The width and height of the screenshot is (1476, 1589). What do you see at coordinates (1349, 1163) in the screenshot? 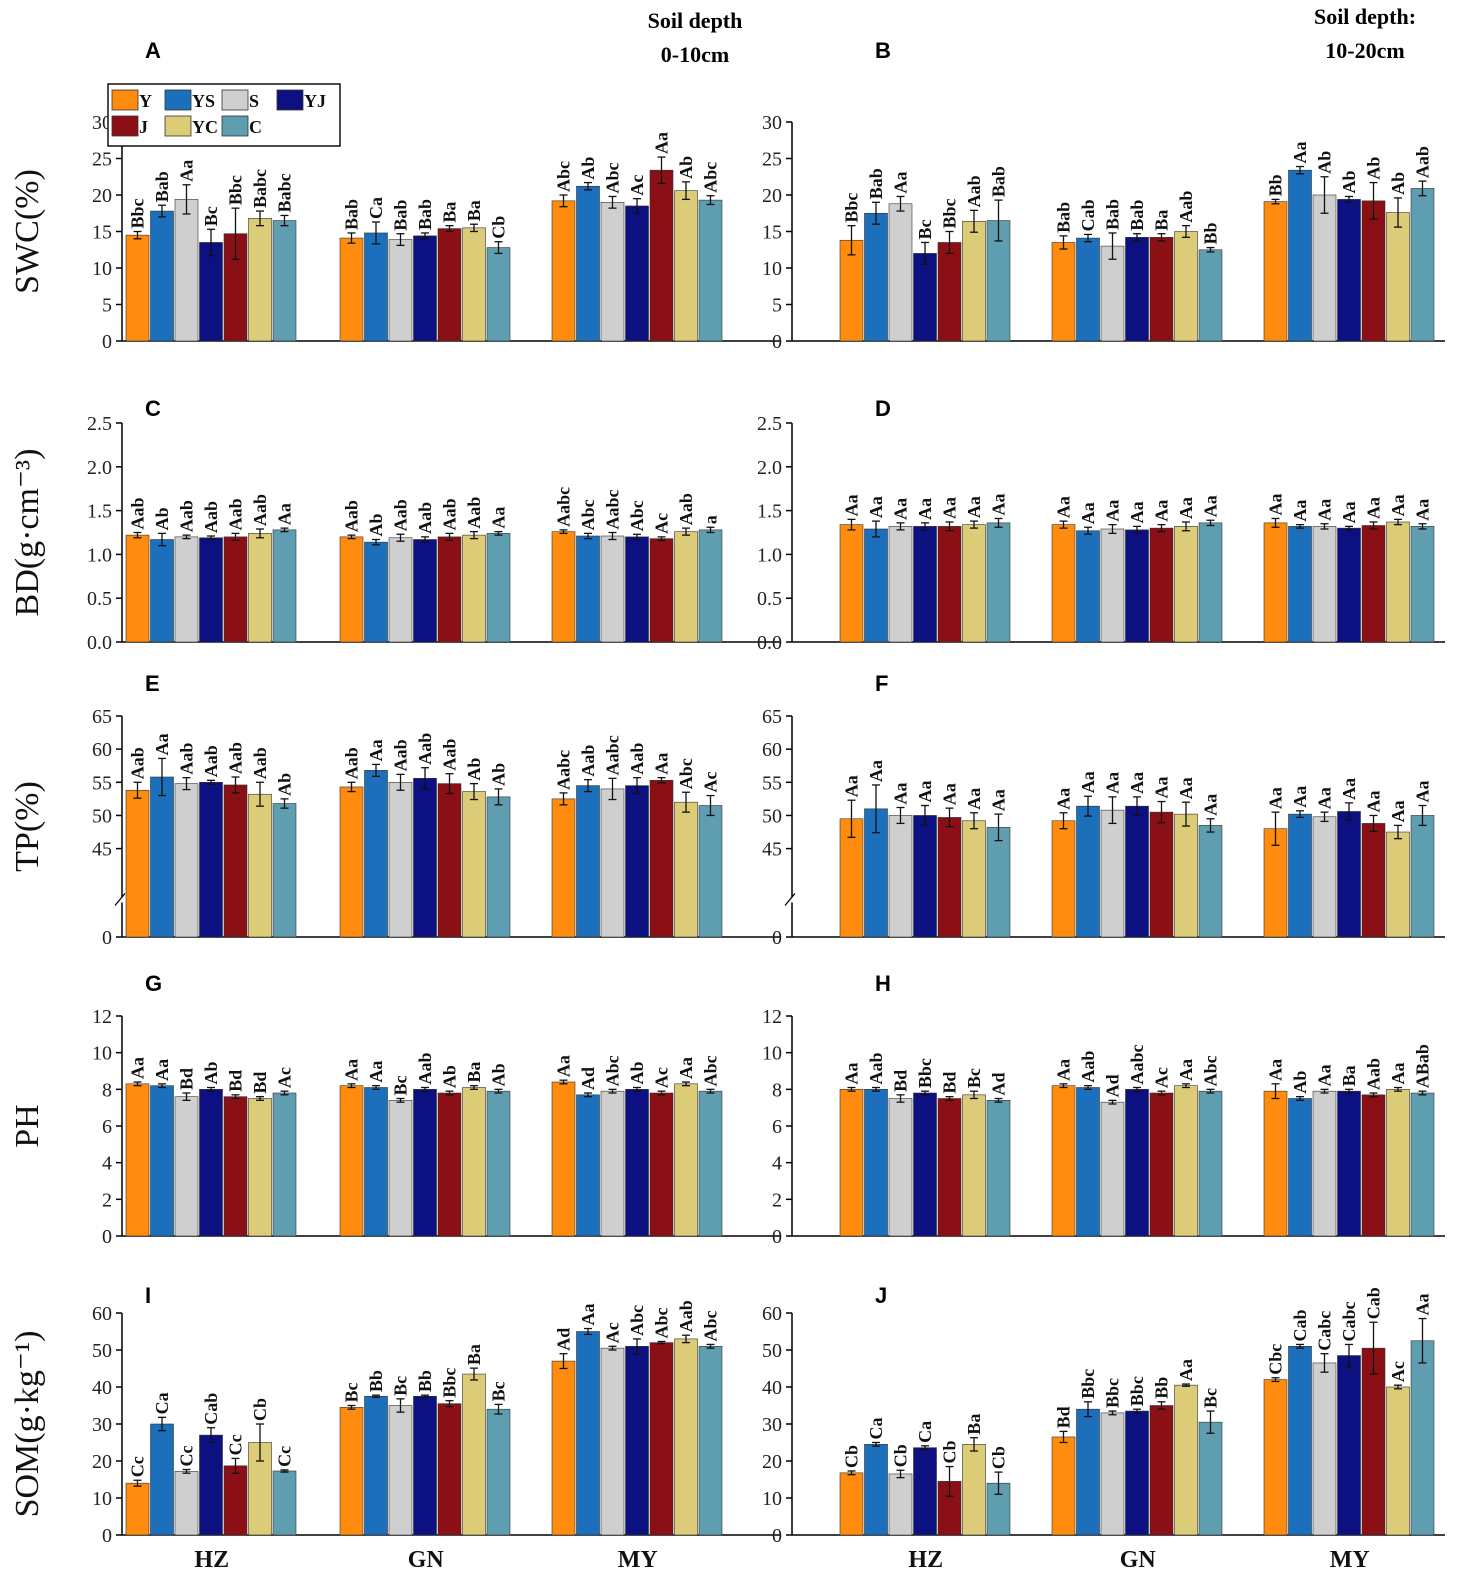
I see `bar-MY-YJ` at bounding box center [1349, 1163].